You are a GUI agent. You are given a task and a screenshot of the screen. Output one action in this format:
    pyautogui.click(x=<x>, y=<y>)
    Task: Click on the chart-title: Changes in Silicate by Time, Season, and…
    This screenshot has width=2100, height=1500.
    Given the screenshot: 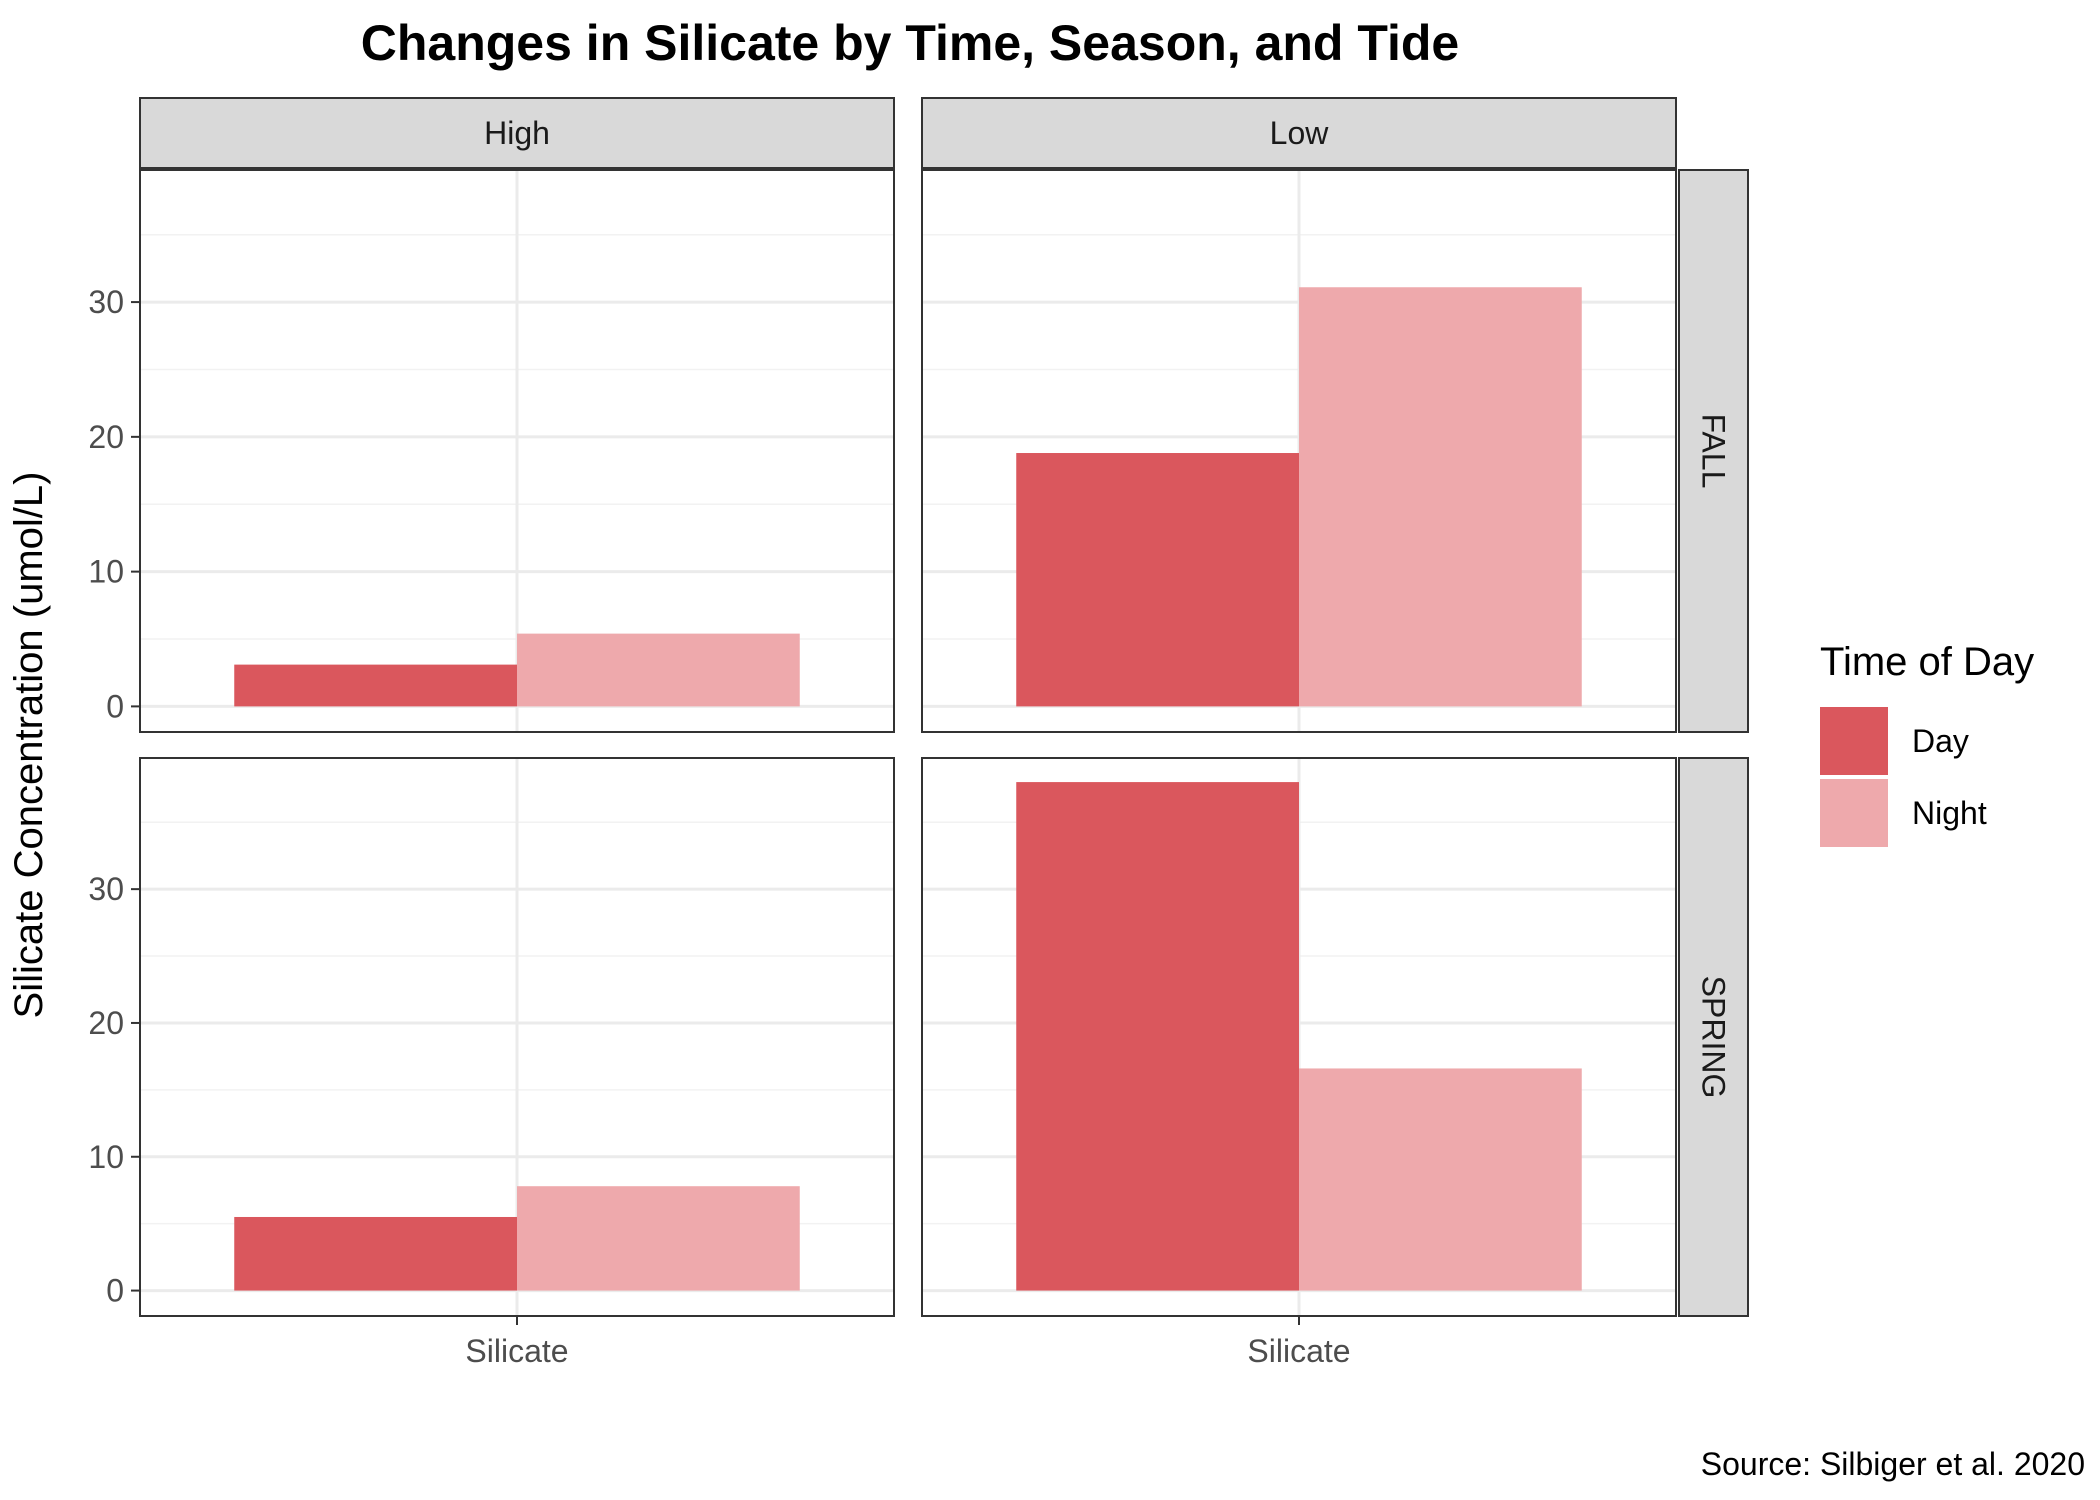 What is the action you would take?
    pyautogui.click(x=910, y=43)
    